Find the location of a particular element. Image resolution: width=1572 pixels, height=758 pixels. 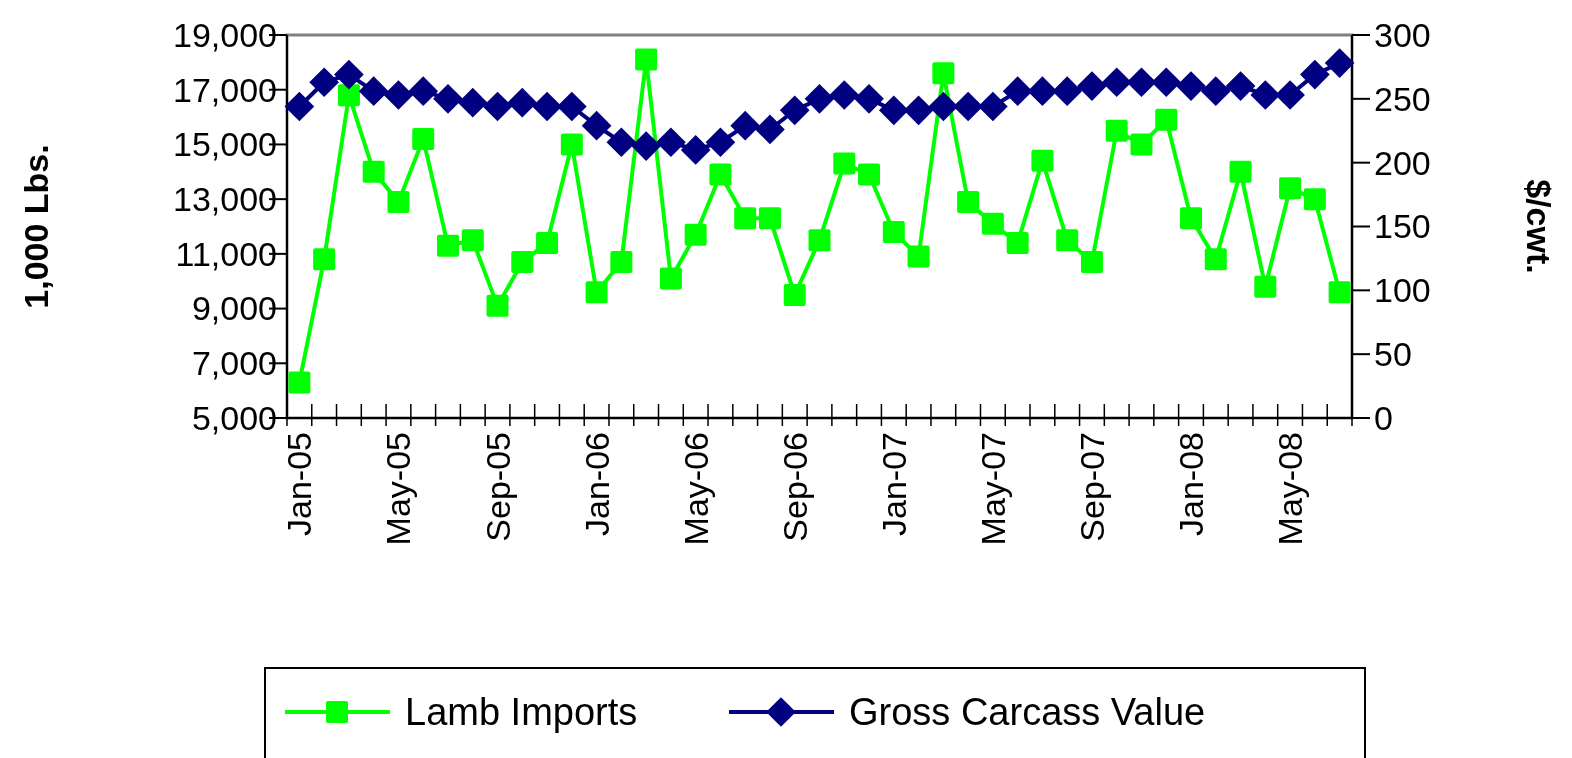

y-tick-label: 7,000 is located at coordinates (234, 363).